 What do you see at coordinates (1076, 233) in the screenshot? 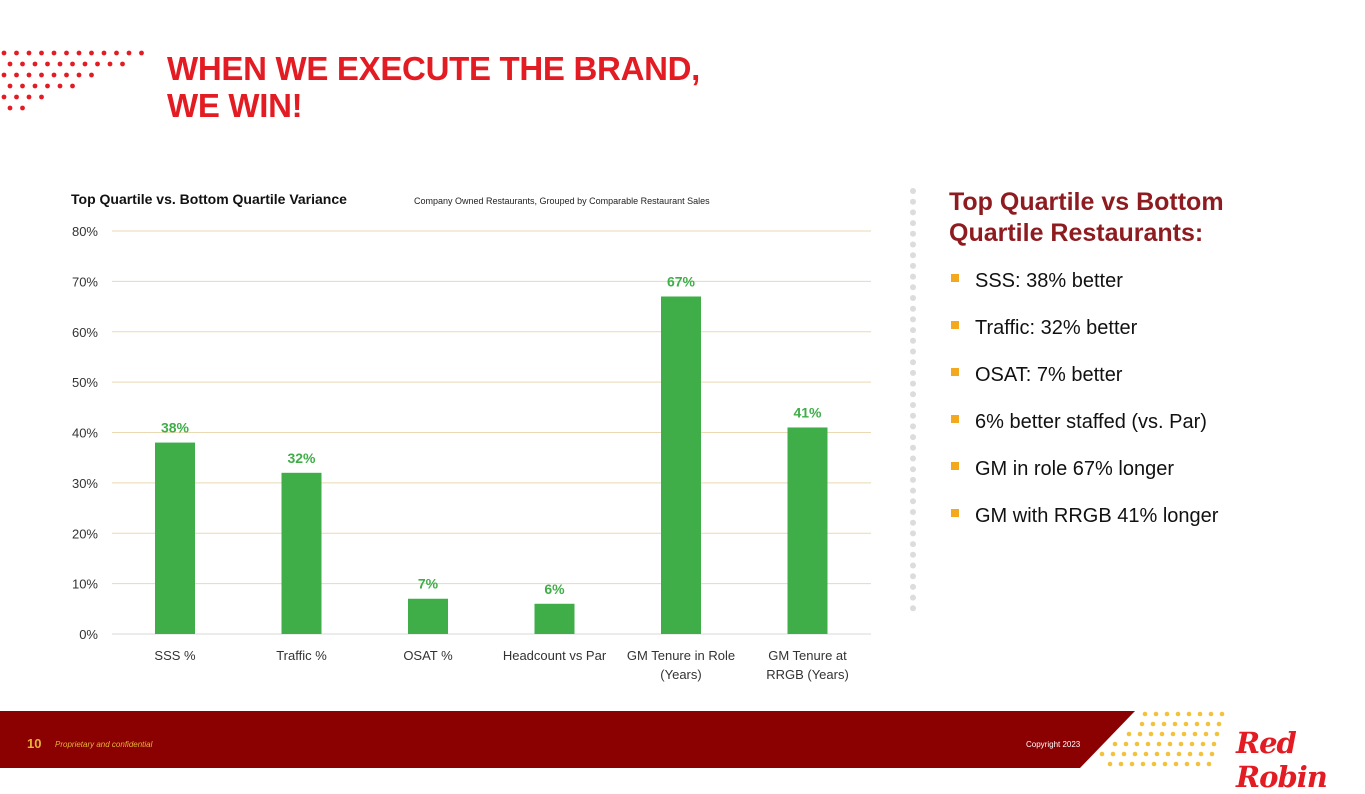
I see `side-title-line2: Quartile Restaurants:` at bounding box center [1076, 233].